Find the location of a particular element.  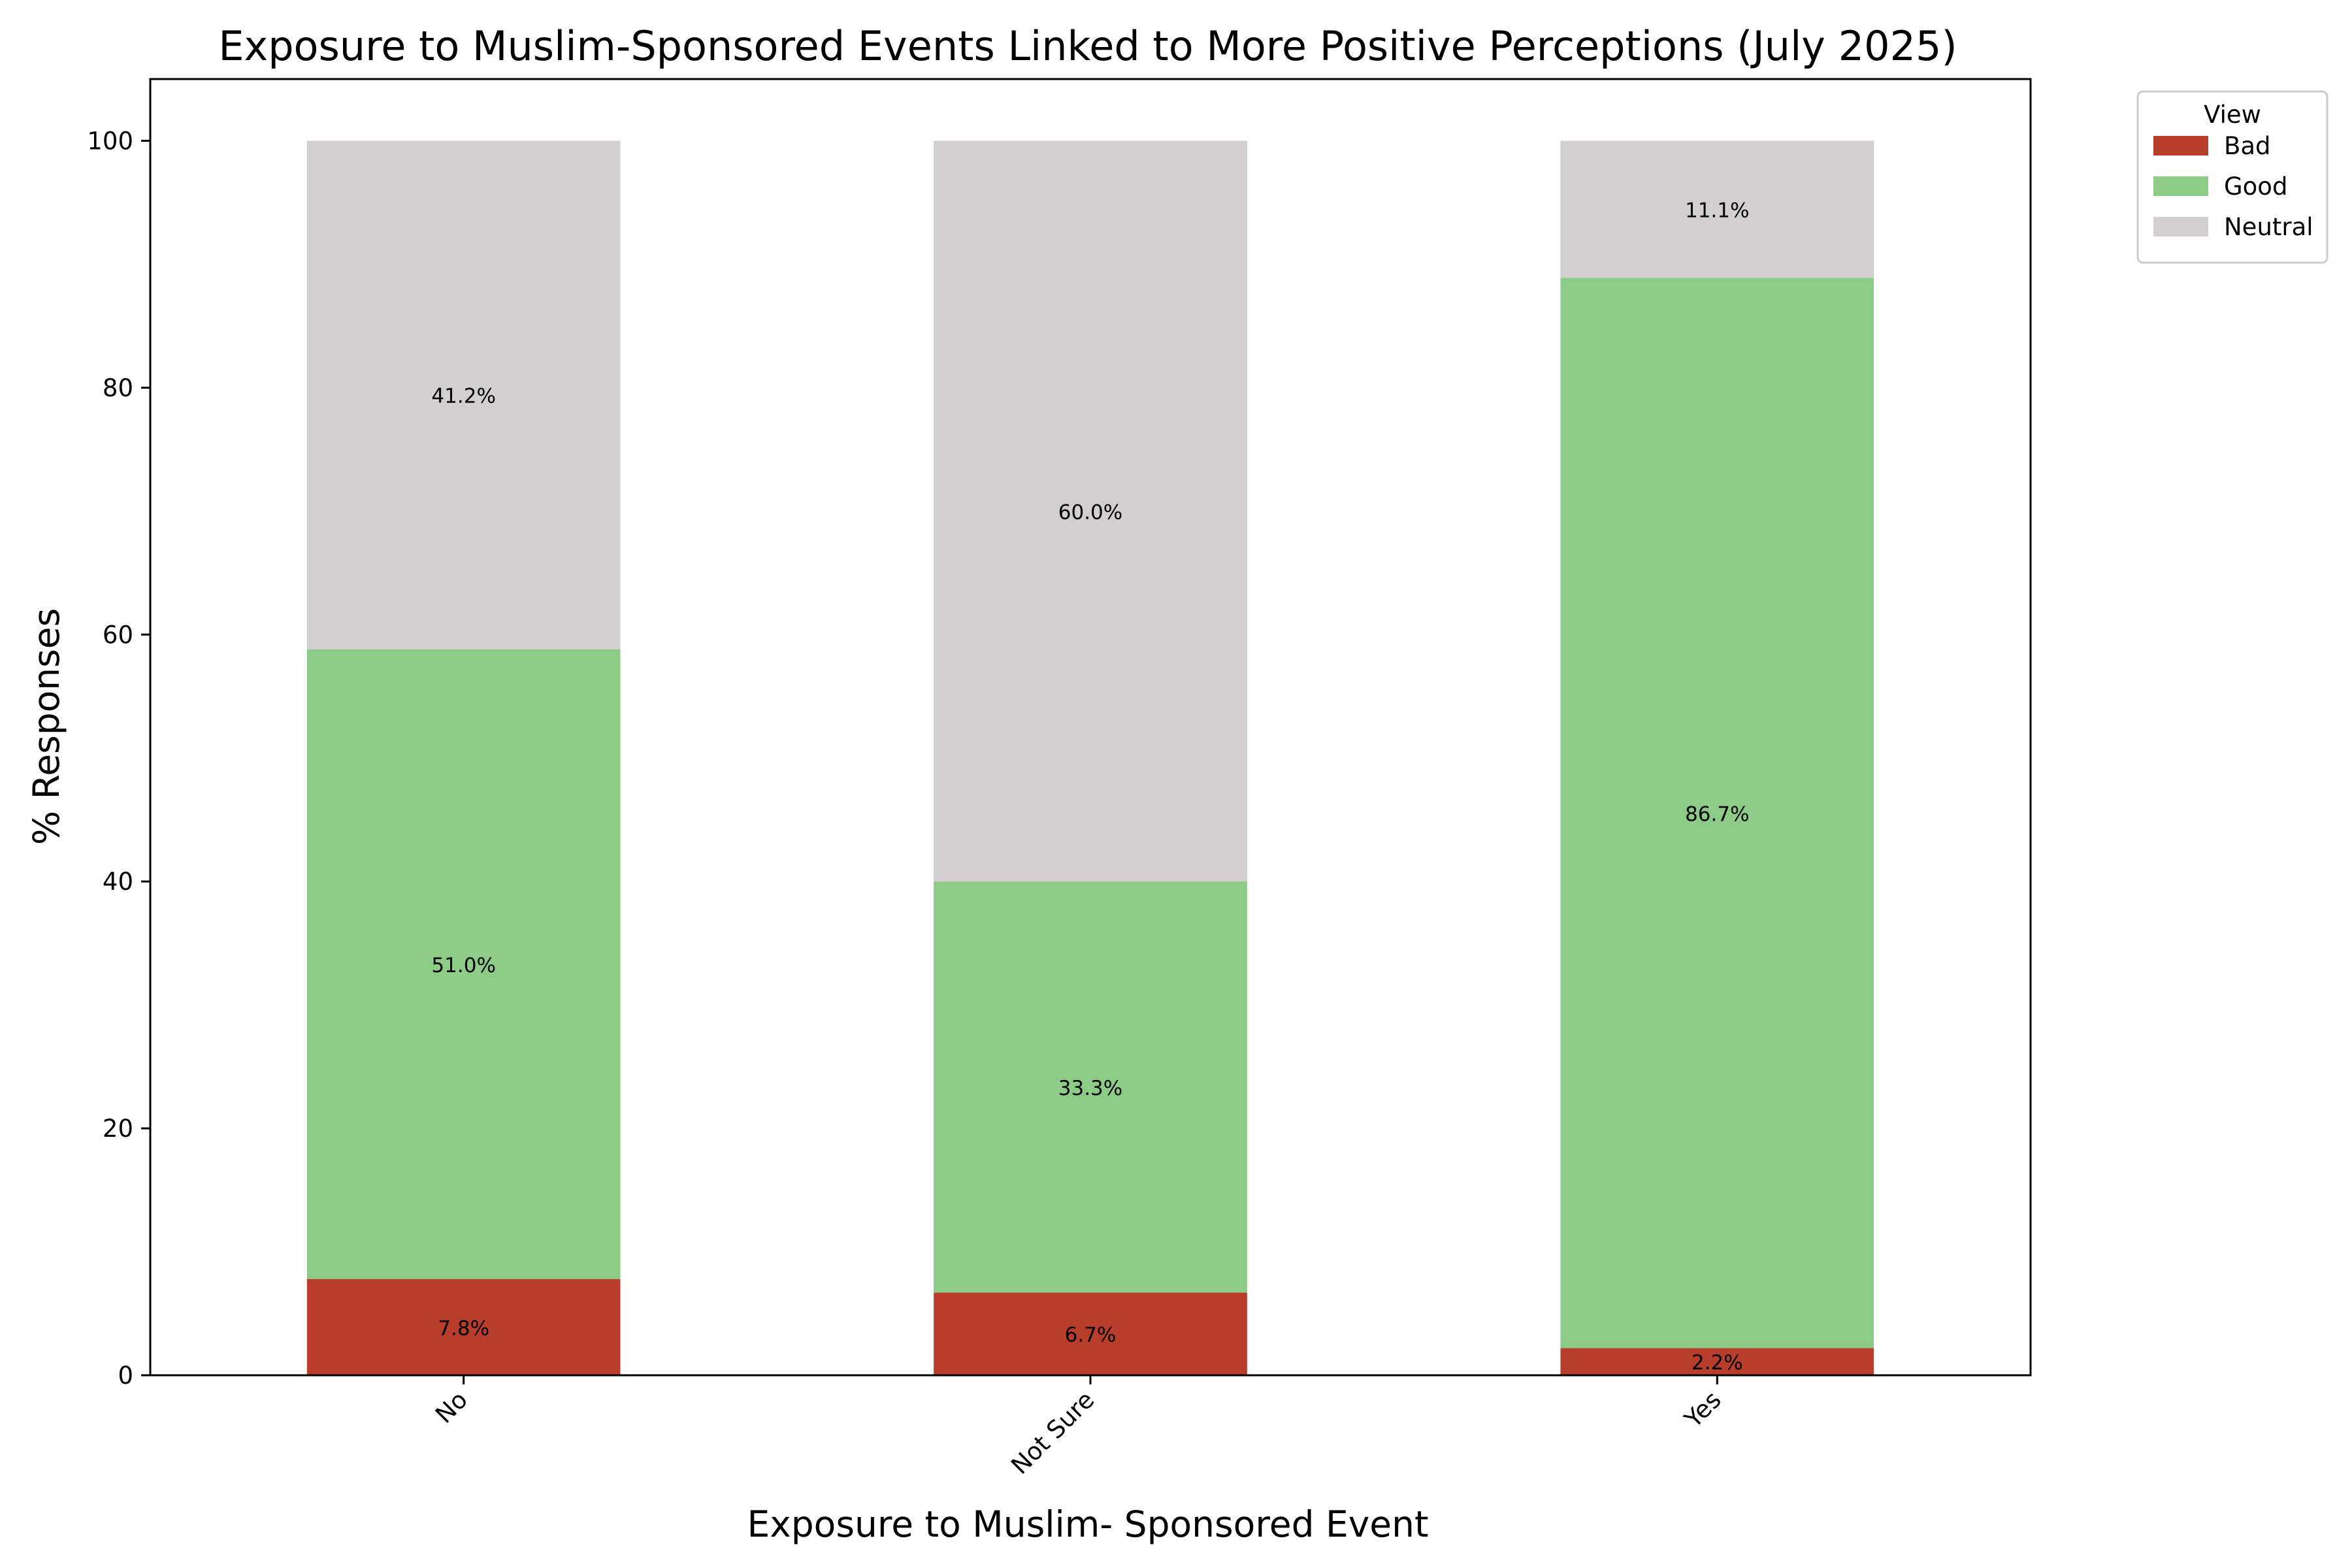

bar-neutral-yes is located at coordinates (1717, 209).